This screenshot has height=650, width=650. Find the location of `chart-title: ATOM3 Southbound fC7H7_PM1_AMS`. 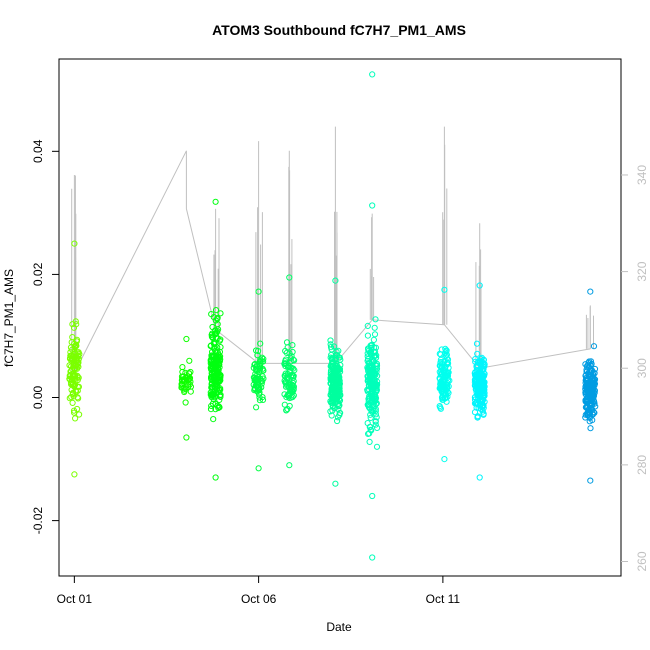

chart-title: ATOM3 Southbound fC7H7_PM1_AMS is located at coordinates (339, 30).